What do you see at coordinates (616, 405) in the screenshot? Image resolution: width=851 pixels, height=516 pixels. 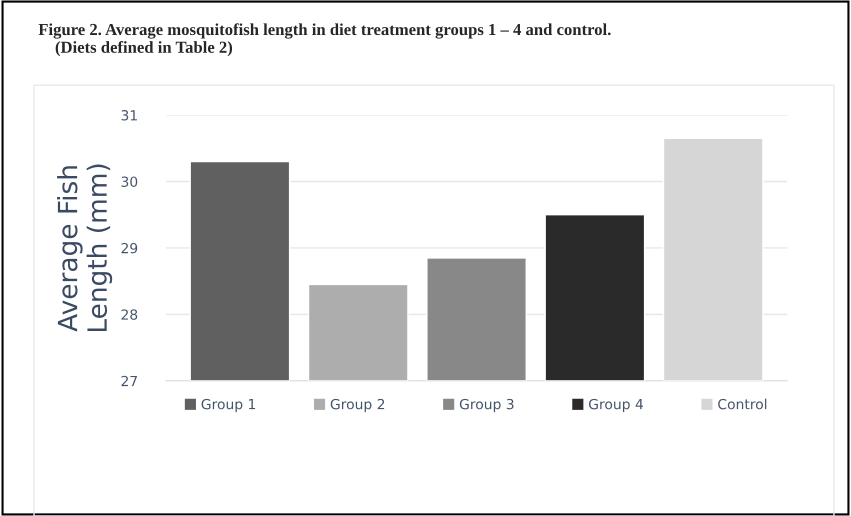 I see `legend-label: Group 4` at bounding box center [616, 405].